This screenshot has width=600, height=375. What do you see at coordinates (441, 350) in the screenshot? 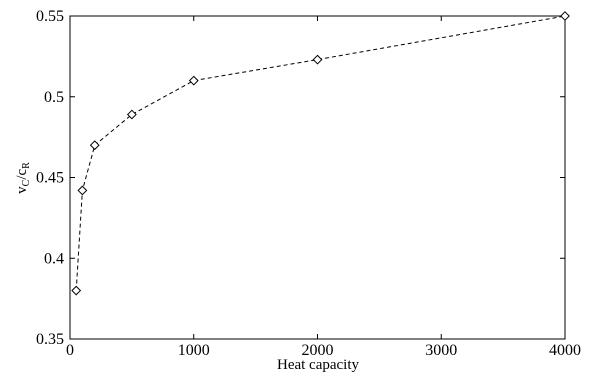
I see `x-tick-label: 3000` at bounding box center [441, 350].